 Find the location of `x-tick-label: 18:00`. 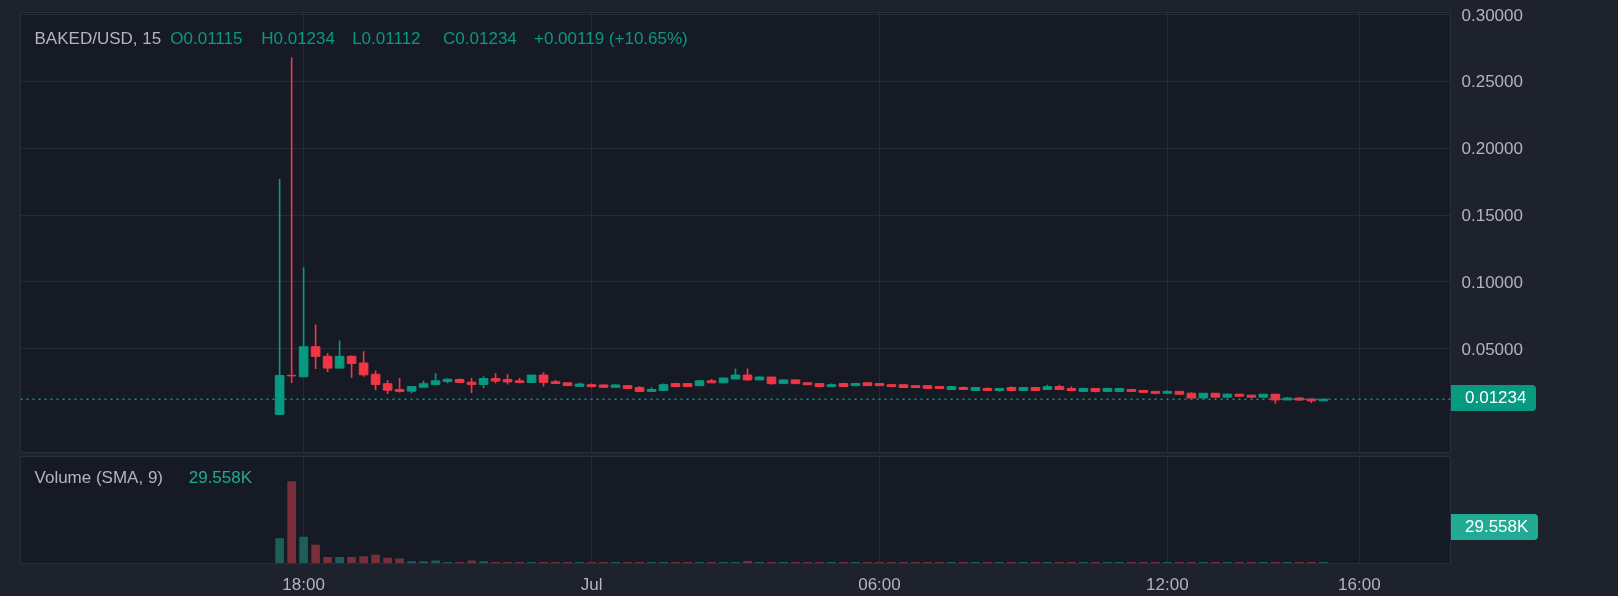

x-tick-label: 18:00 is located at coordinates (303, 584).